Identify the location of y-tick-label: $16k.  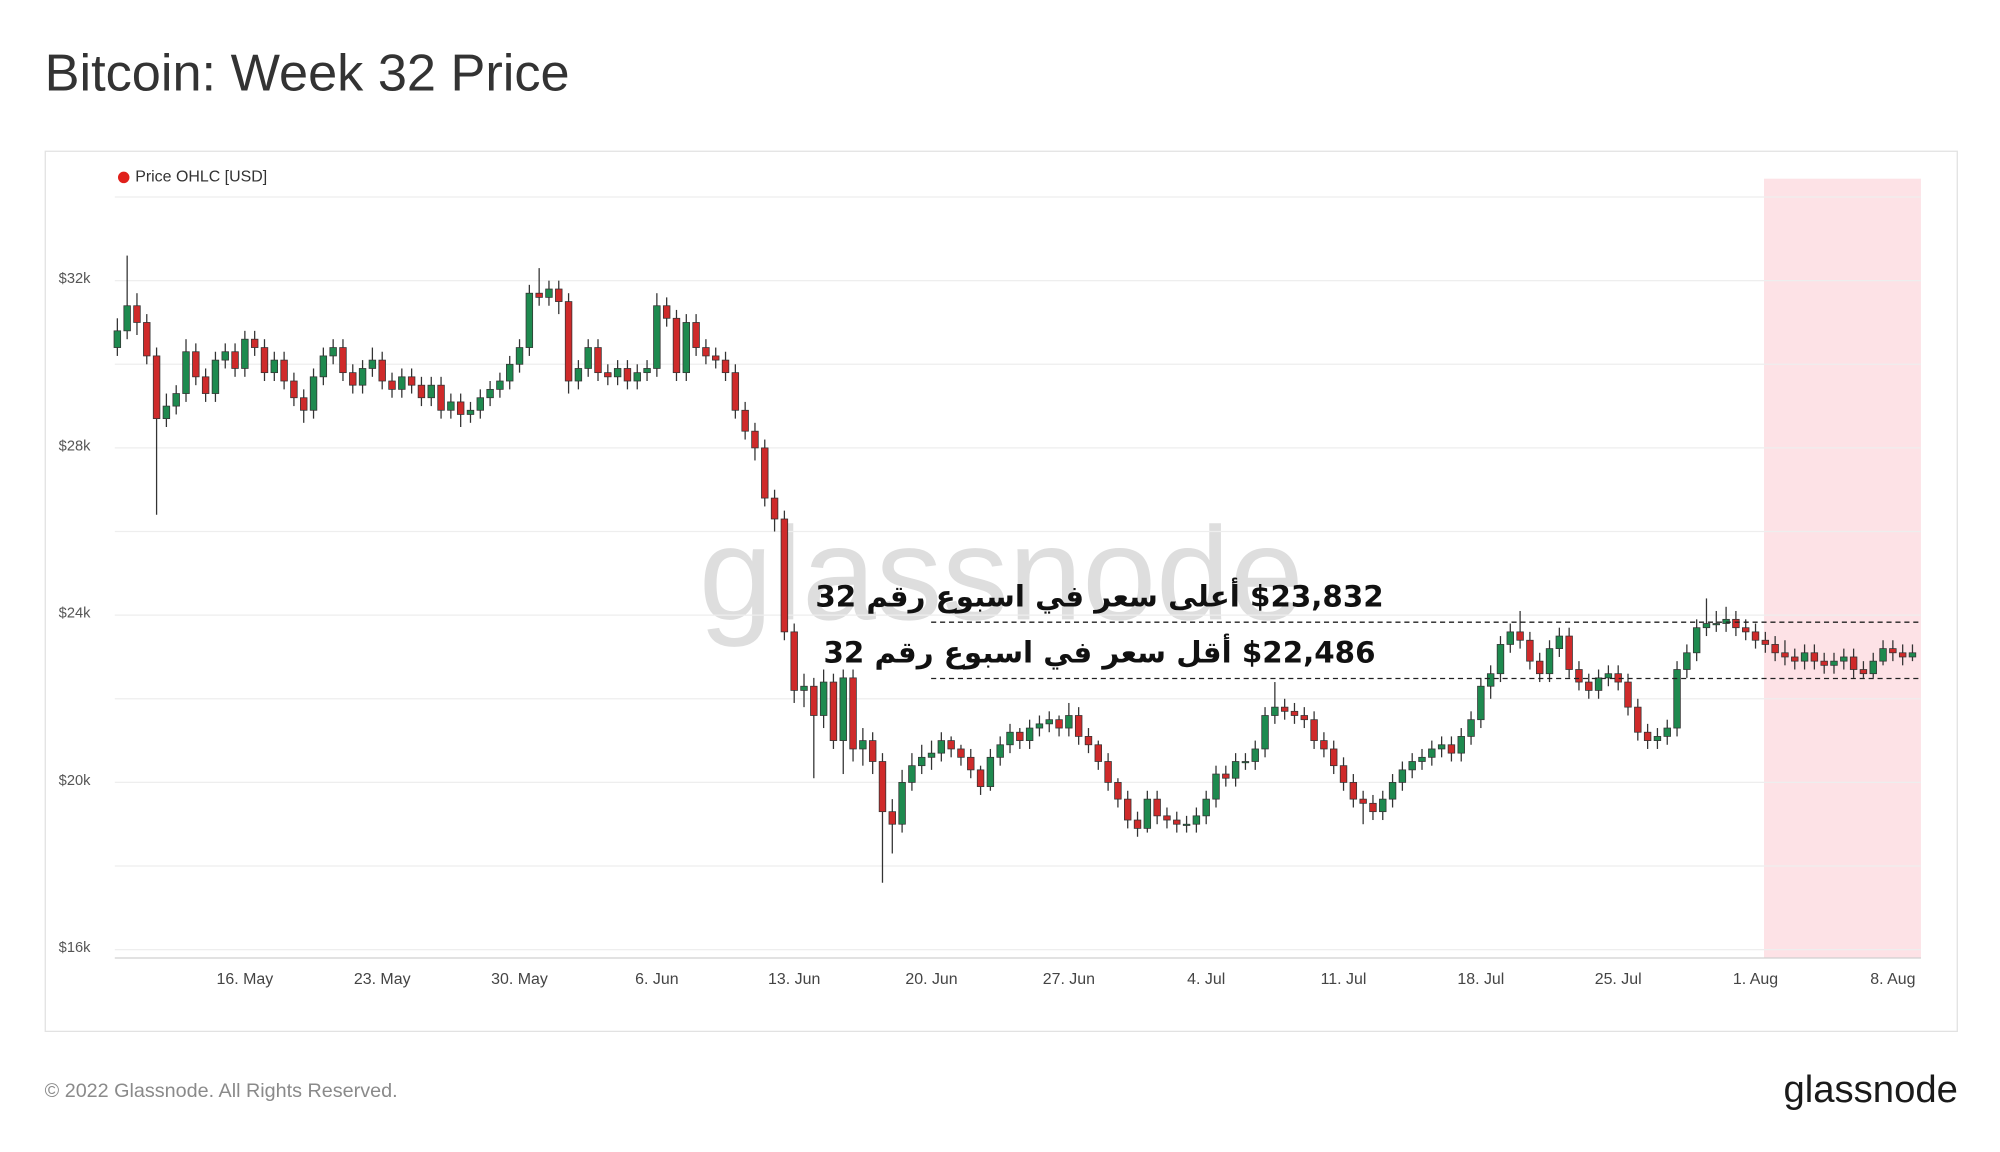
(75, 948).